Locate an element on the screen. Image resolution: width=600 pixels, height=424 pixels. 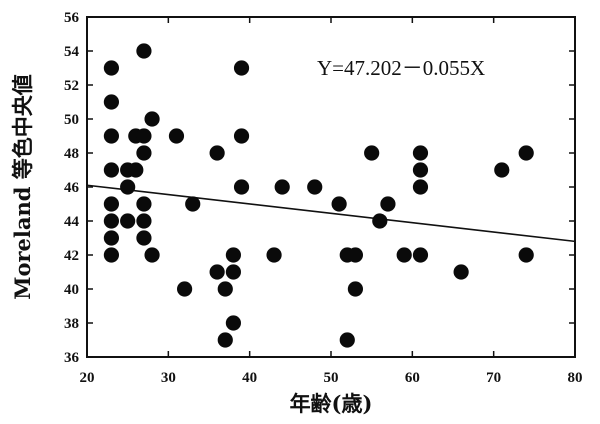
y-axis-title: Moreland 等色中央値 is located at coordinates (22, 187).